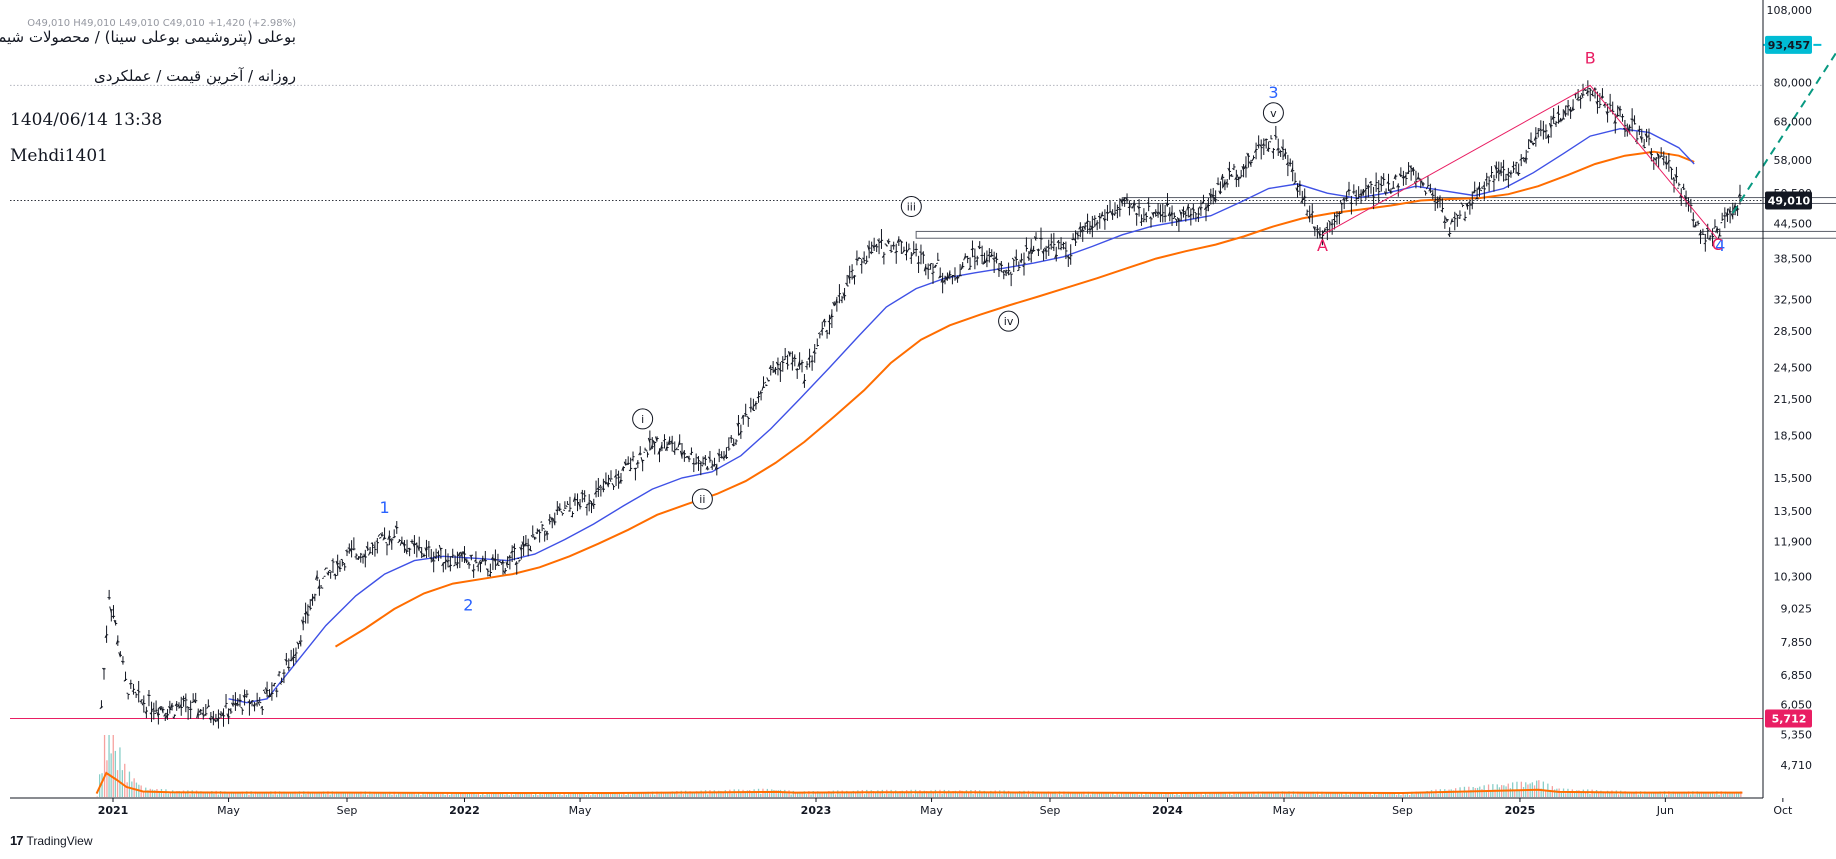 This screenshot has width=1836, height=859. What do you see at coordinates (931, 810) in the screenshot?
I see `x-tick-label: May` at bounding box center [931, 810].